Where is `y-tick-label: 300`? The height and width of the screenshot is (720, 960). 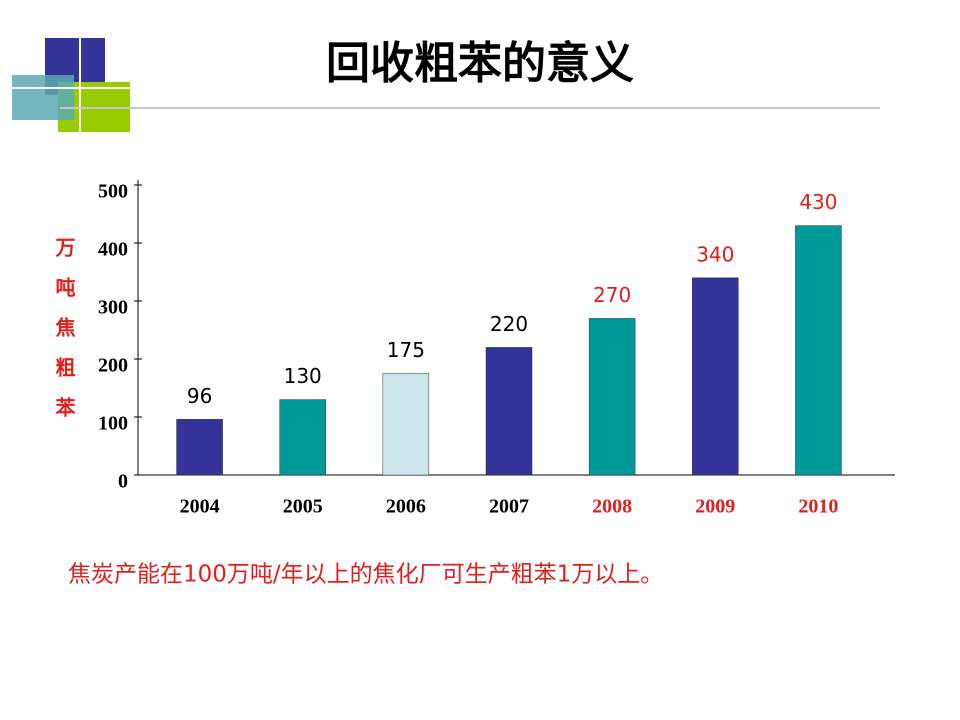
y-tick-label: 300 is located at coordinates (113, 308).